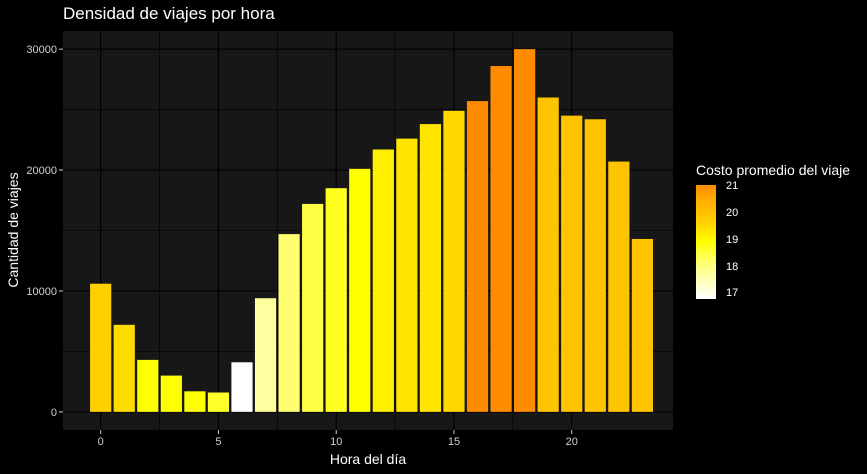  Describe the element at coordinates (44, 231) in the screenshot. I see `y-axis-ticks: 0 10000 20000 30000` at that location.